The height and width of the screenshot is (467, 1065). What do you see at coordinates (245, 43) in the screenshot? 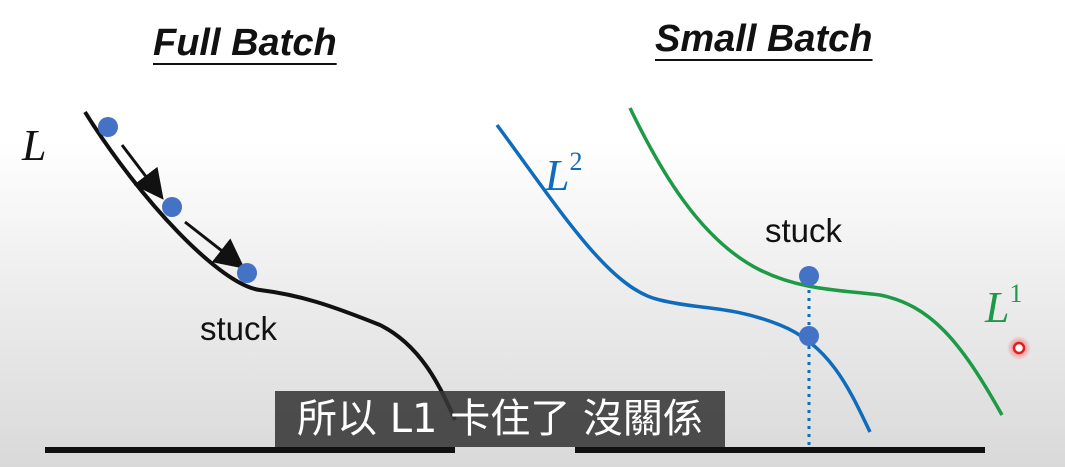
I see `full-batch-title: Full Batch` at bounding box center [245, 43].